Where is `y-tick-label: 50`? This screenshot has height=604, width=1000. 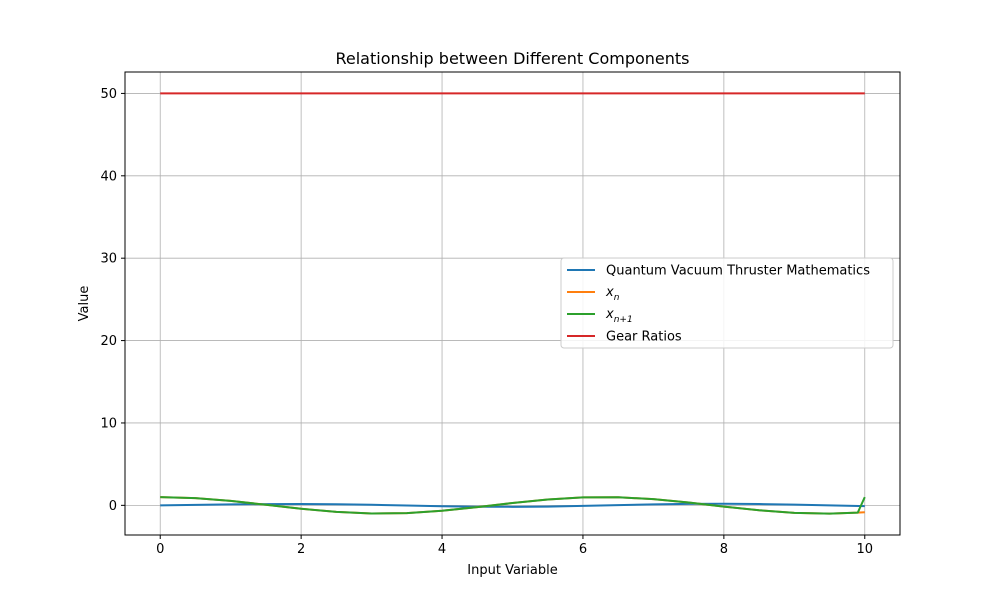 y-tick-label: 50 is located at coordinates (108, 94).